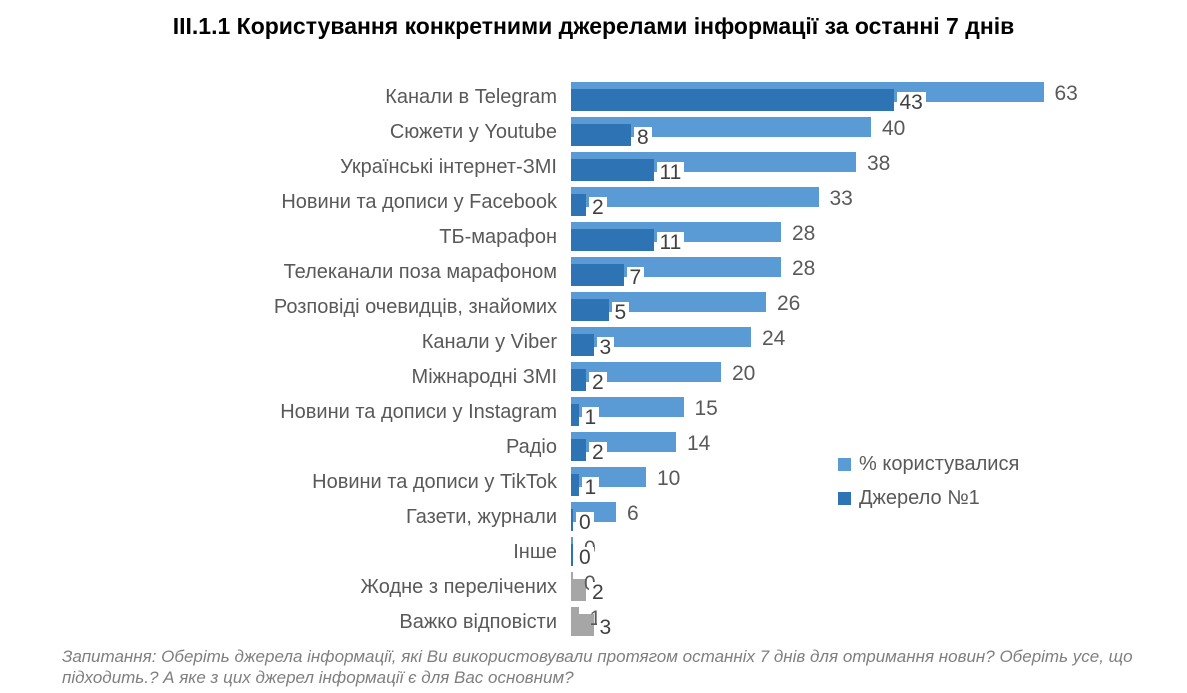 The width and height of the screenshot is (1187, 693). Describe the element at coordinates (774, 338) in the screenshot. I see `used-value-label: 24` at that location.